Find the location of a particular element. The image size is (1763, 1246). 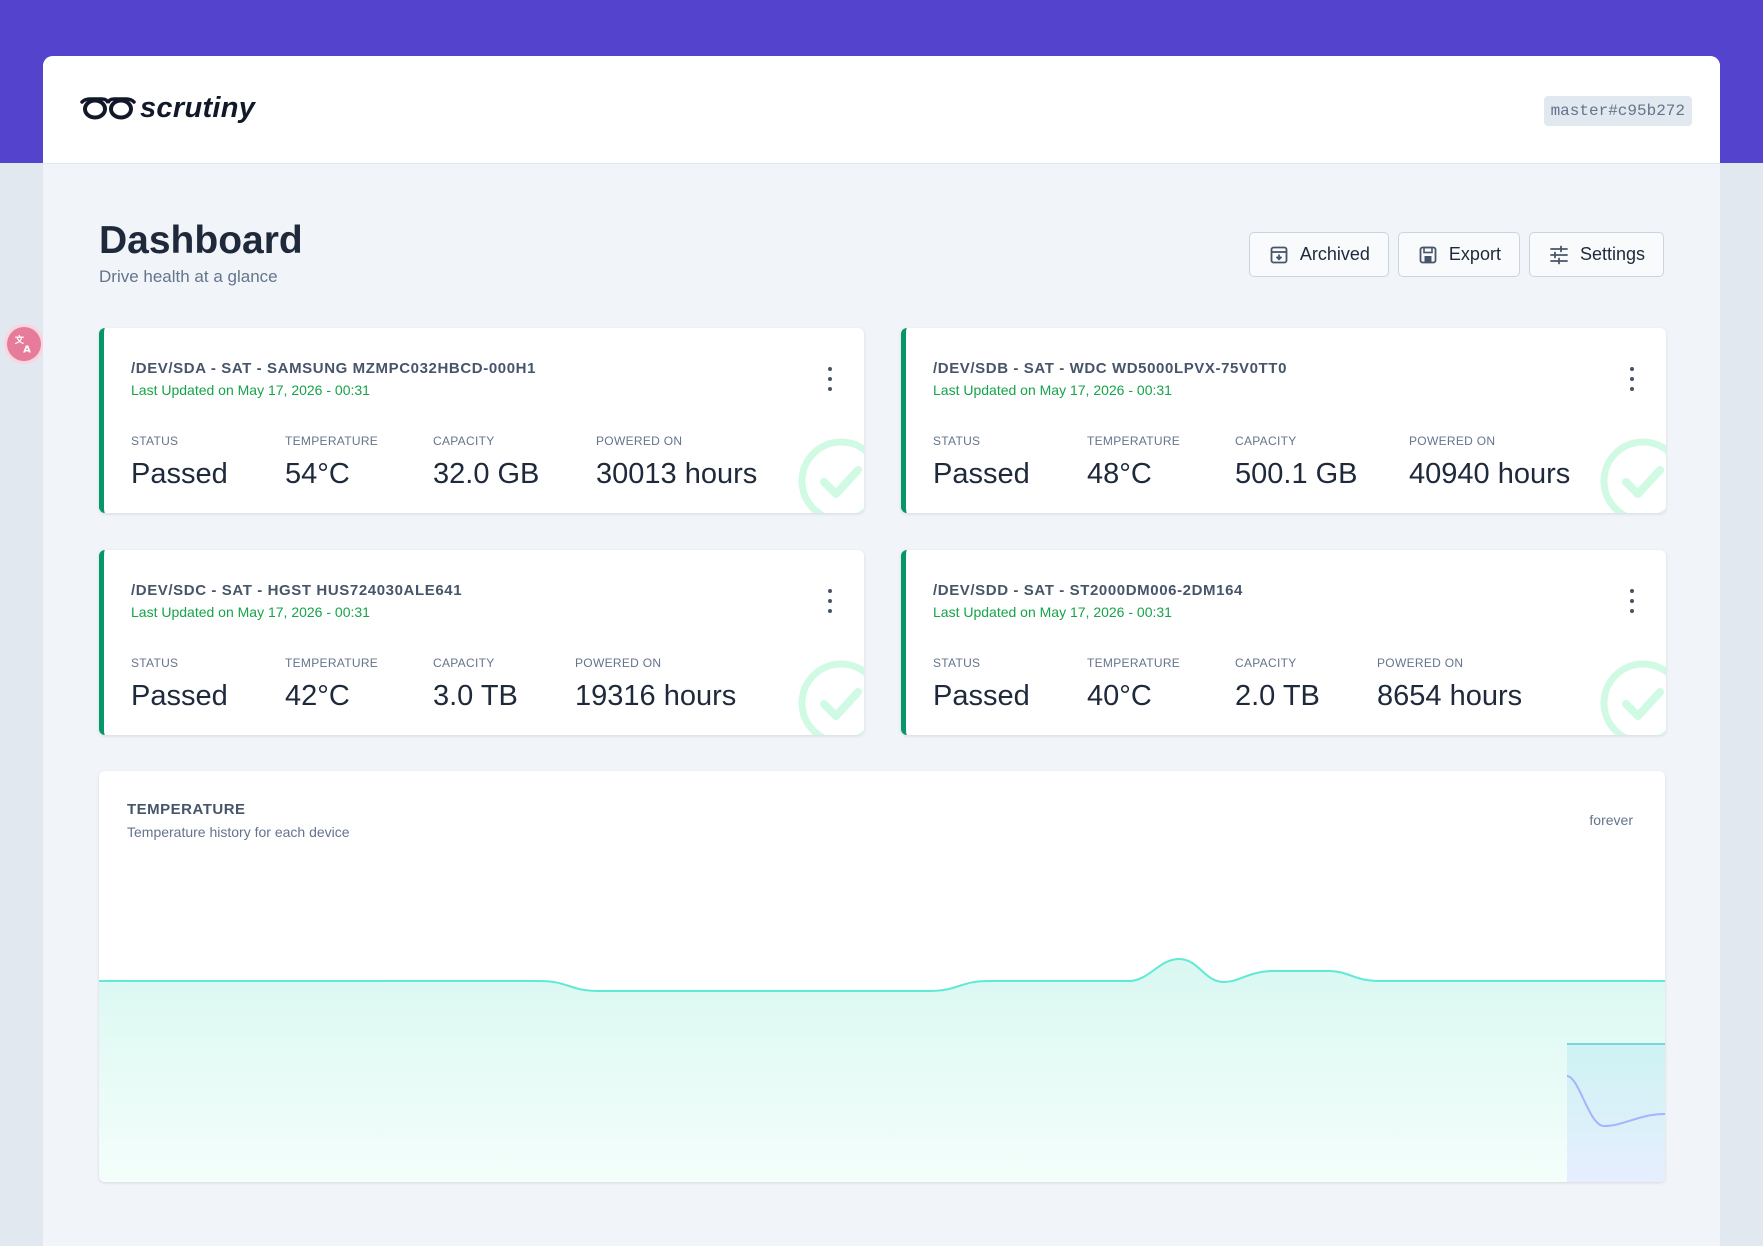

stat-powered-on: POWERED ON 40940 hours is located at coordinates (1490, 462).